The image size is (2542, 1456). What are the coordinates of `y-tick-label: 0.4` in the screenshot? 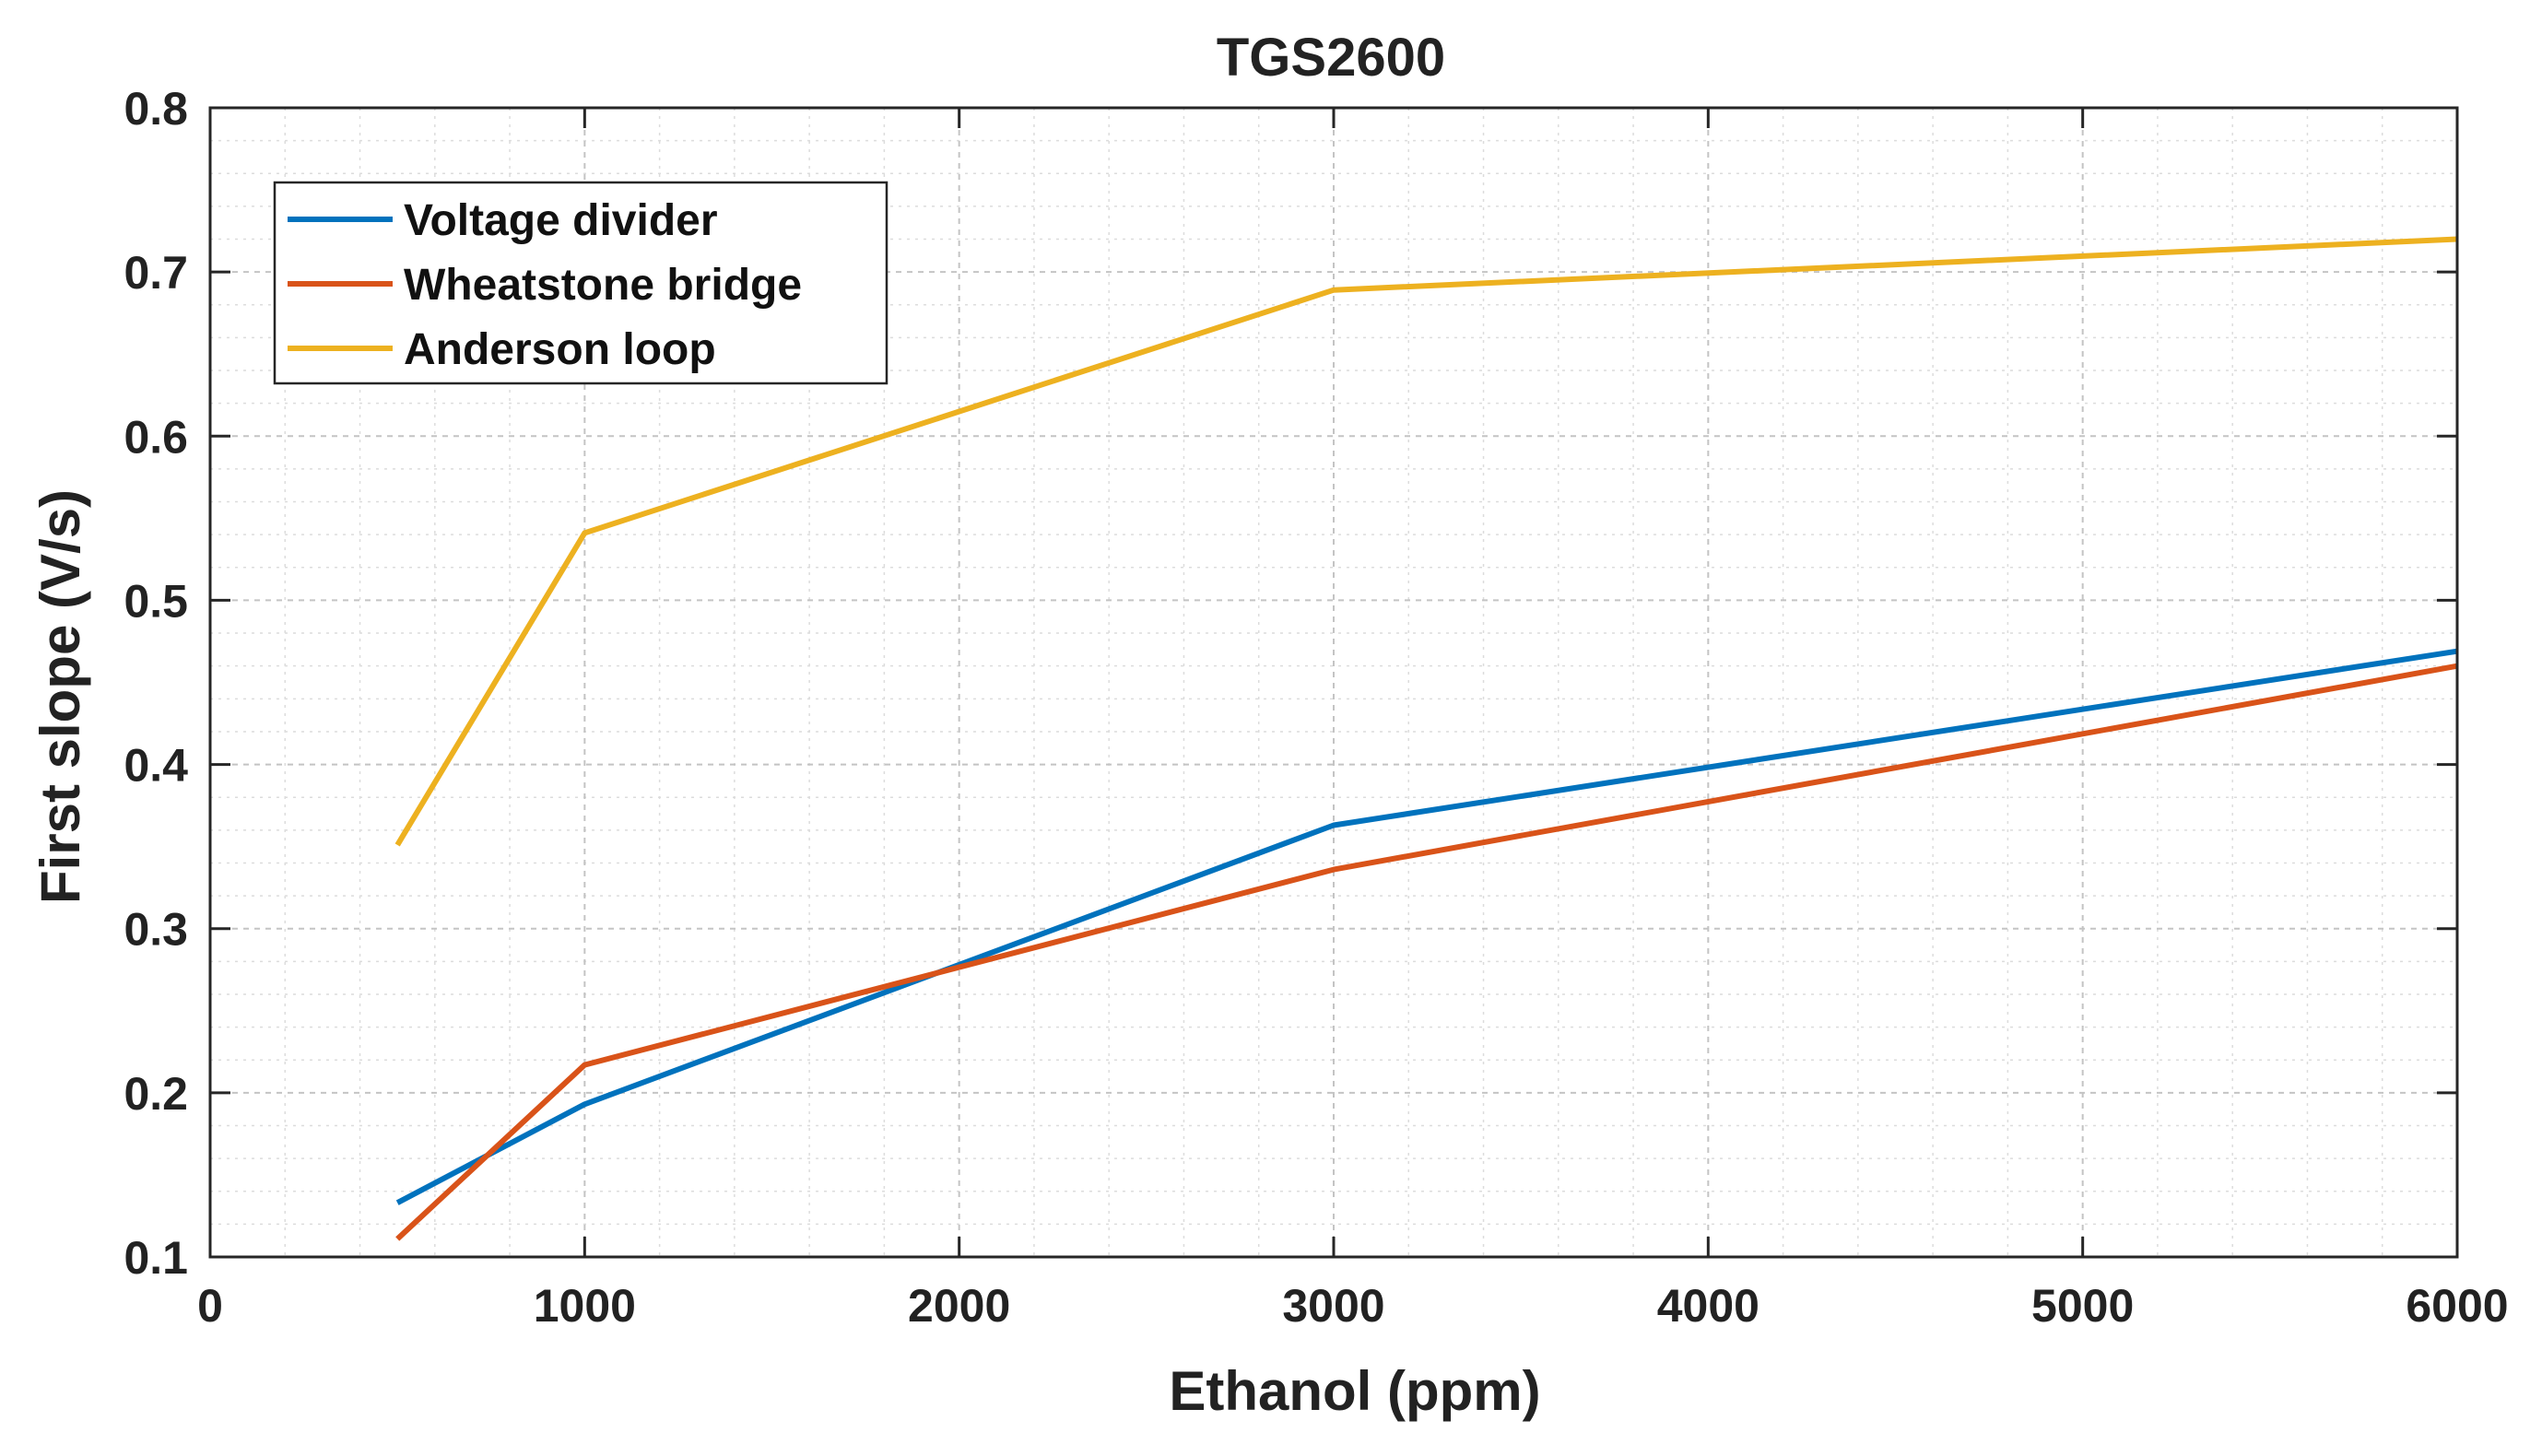 It's located at (156, 766).